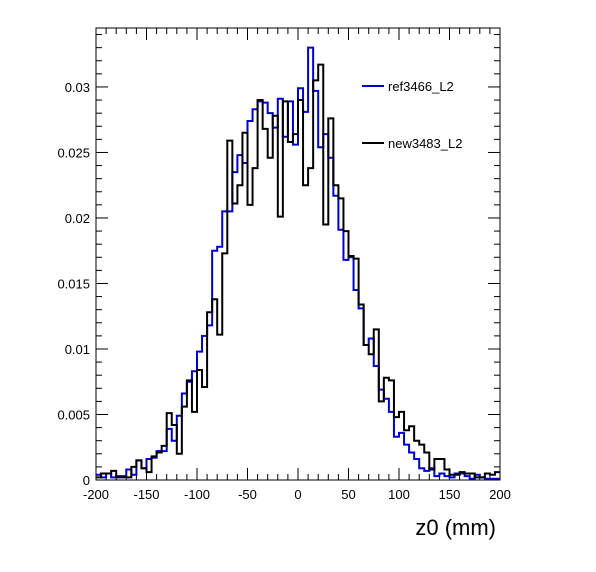 The height and width of the screenshot is (572, 596). Describe the element at coordinates (73, 283) in the screenshot. I see `y-tick-label: 0.015` at that location.